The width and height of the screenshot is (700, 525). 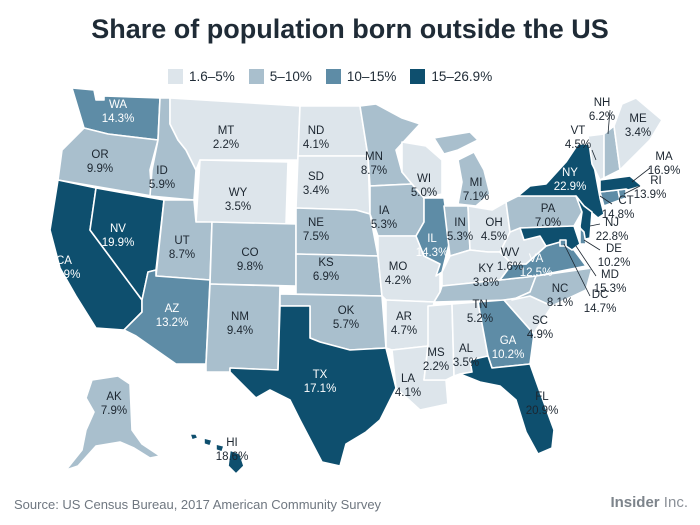 What do you see at coordinates (486, 269) in the screenshot?
I see `state-abbr: KY` at bounding box center [486, 269].